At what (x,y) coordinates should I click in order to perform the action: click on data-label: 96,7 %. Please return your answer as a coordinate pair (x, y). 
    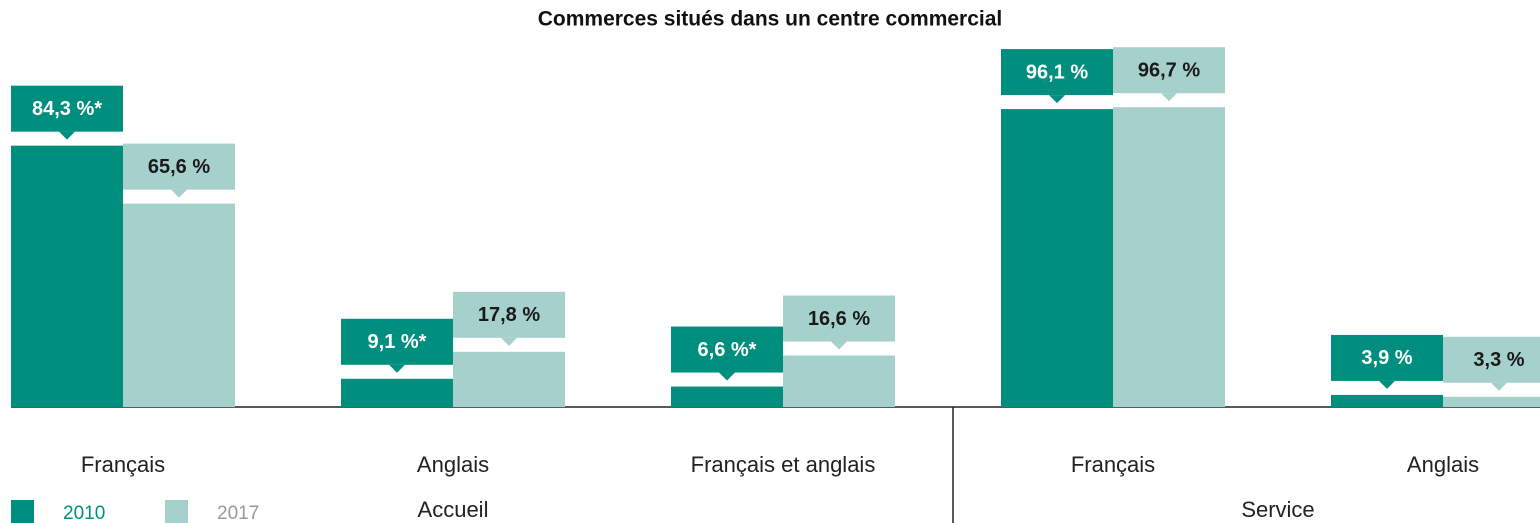
    Looking at the image, I should click on (1169, 71).